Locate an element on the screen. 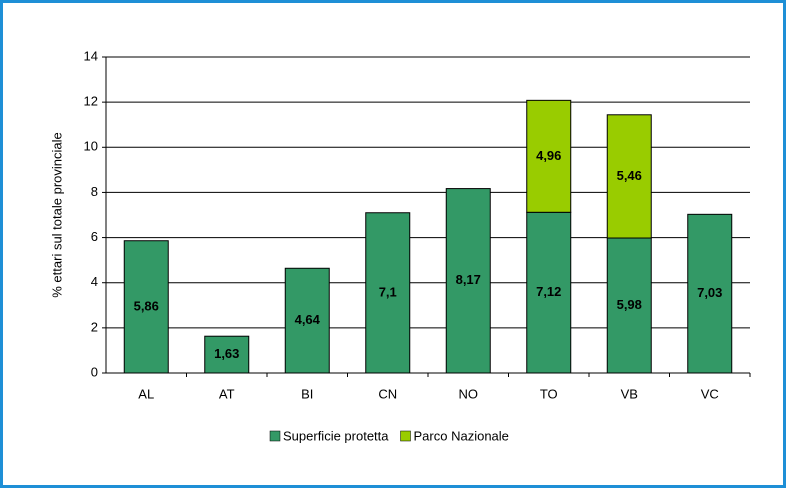 This screenshot has width=786, height=488. y-tick-label: 6 is located at coordinates (94, 236).